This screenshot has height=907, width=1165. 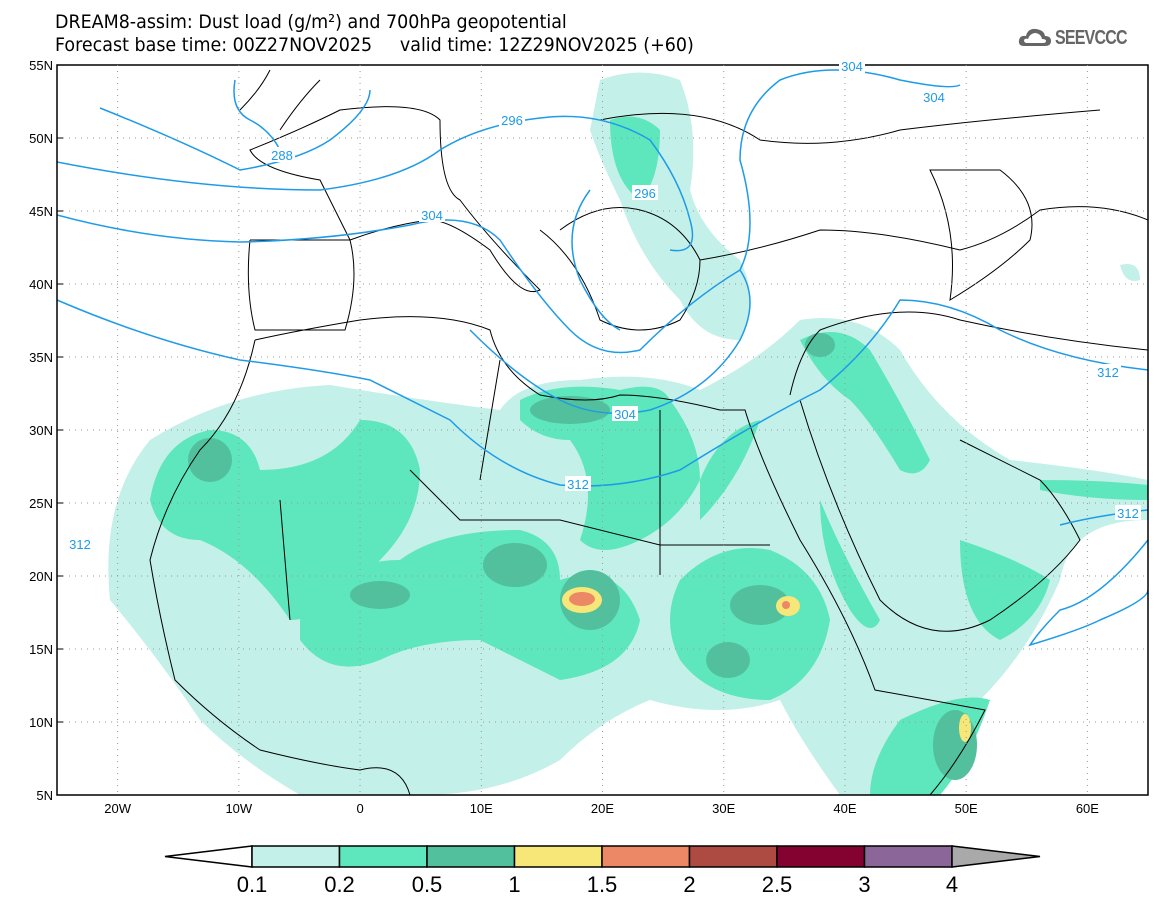 I want to click on colorbar-label: 1, so click(x=514, y=884).